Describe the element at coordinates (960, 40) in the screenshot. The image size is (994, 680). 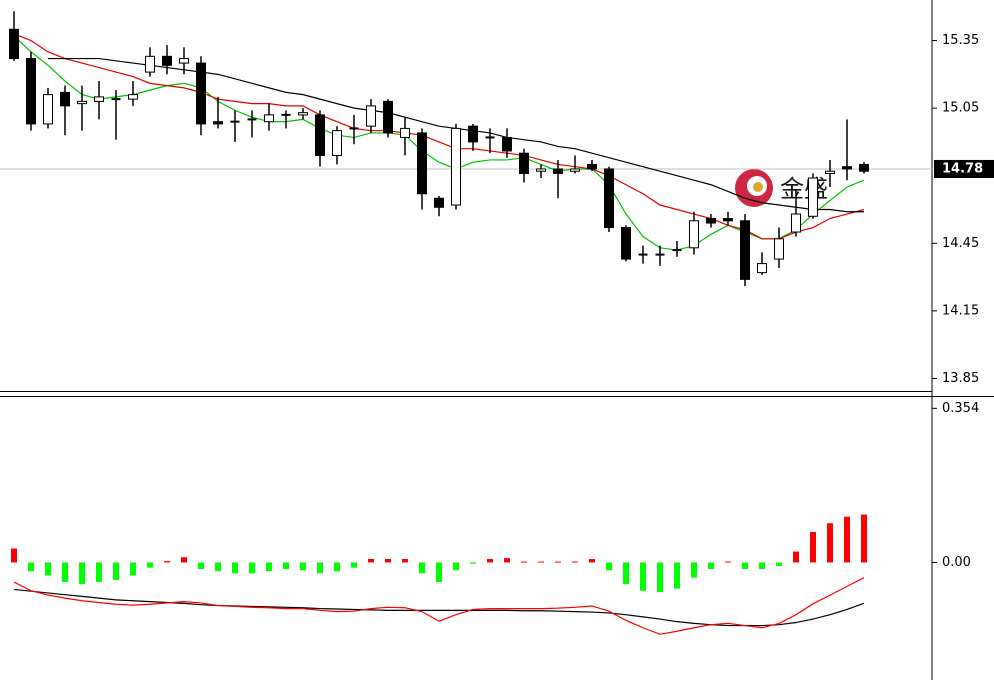
I see `y-tick-label: 15.35` at that location.